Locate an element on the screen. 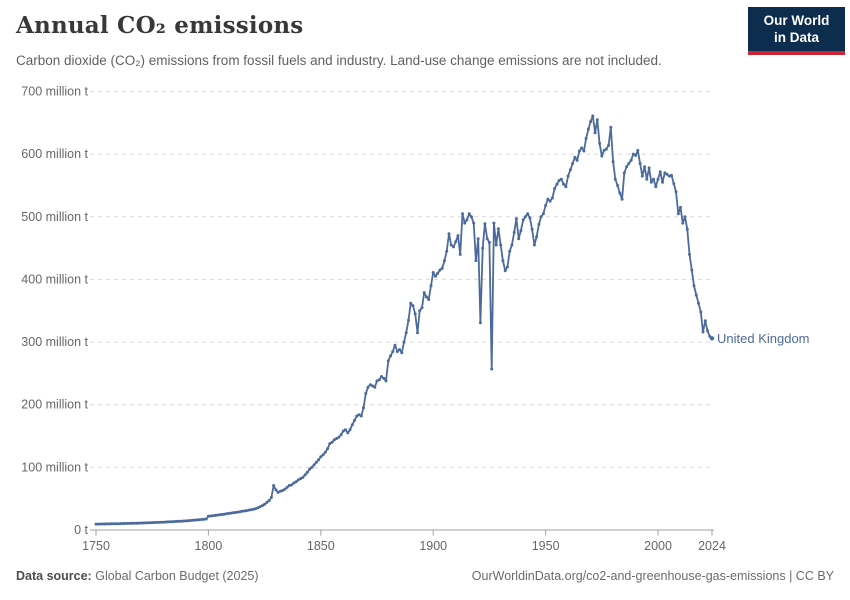  x-axis-label: 2024 is located at coordinates (712, 546).